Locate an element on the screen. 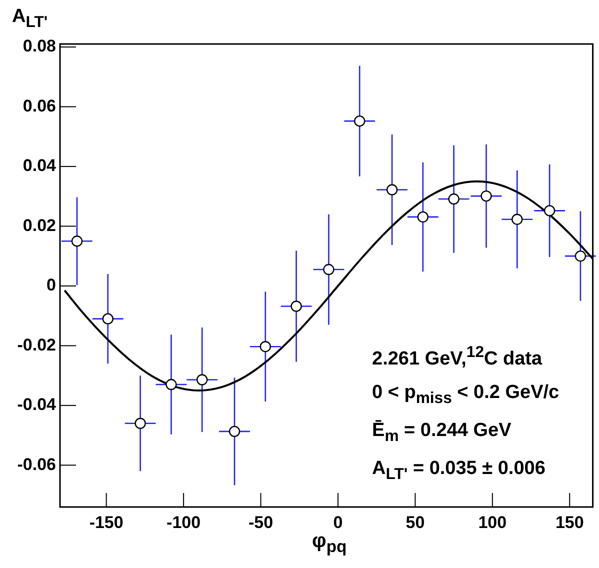 The image size is (599, 568). x-tick-label: -50 is located at coordinates (261, 522).